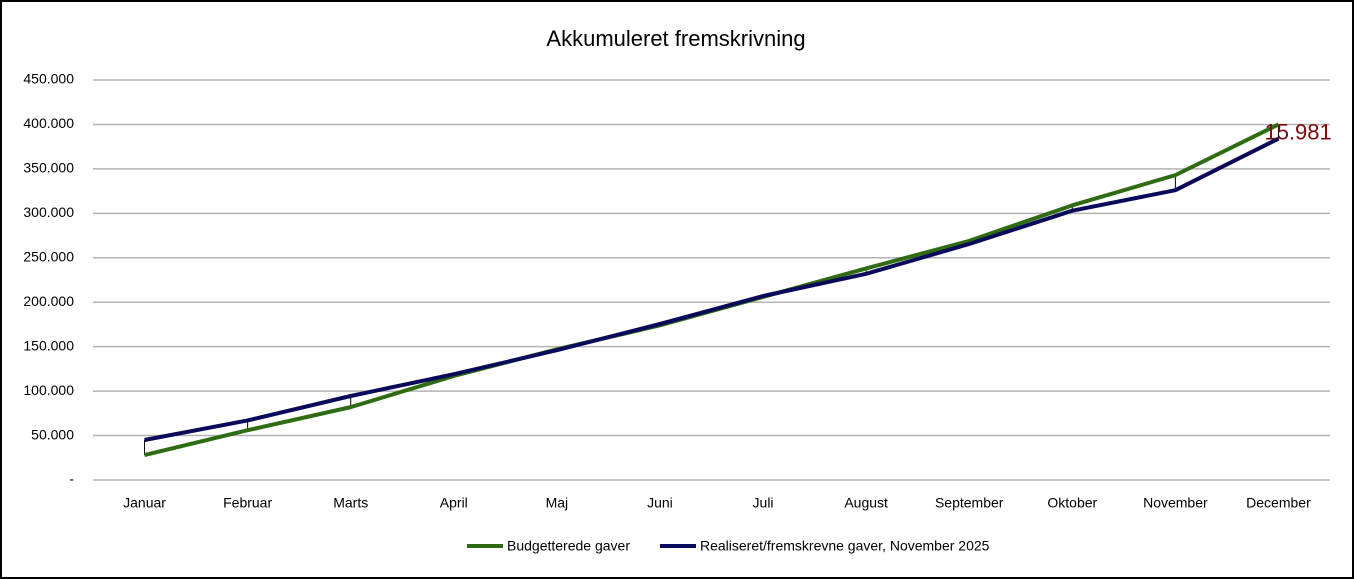  Describe the element at coordinates (1278, 503) in the screenshot. I see `x-tick-label: December` at that location.